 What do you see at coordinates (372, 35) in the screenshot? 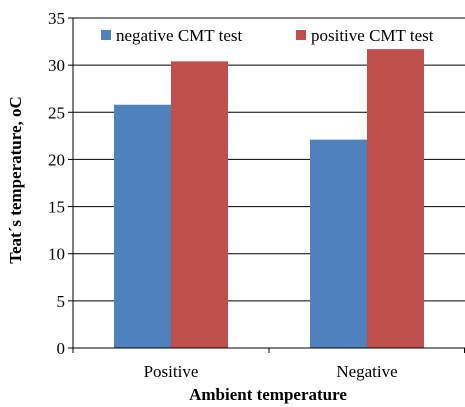
I see `legend-label-positive-cmt: positive CMT test` at bounding box center [372, 35].